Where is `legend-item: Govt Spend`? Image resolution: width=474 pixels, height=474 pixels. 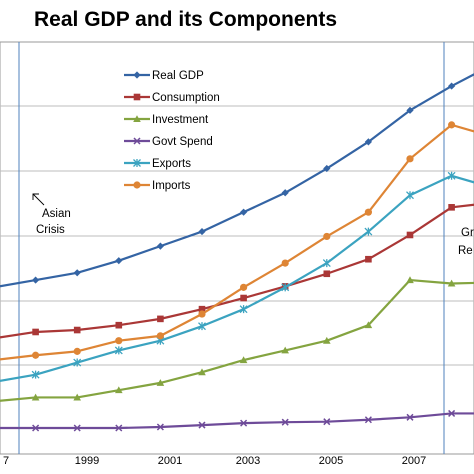 legend-item: Govt Spend is located at coordinates (168, 142).